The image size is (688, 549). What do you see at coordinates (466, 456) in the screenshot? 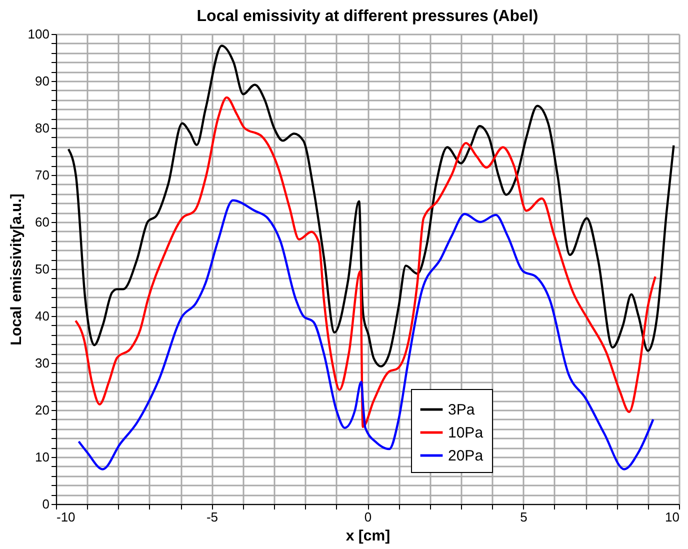
I see `legend-label: 20Pa` at bounding box center [466, 456].